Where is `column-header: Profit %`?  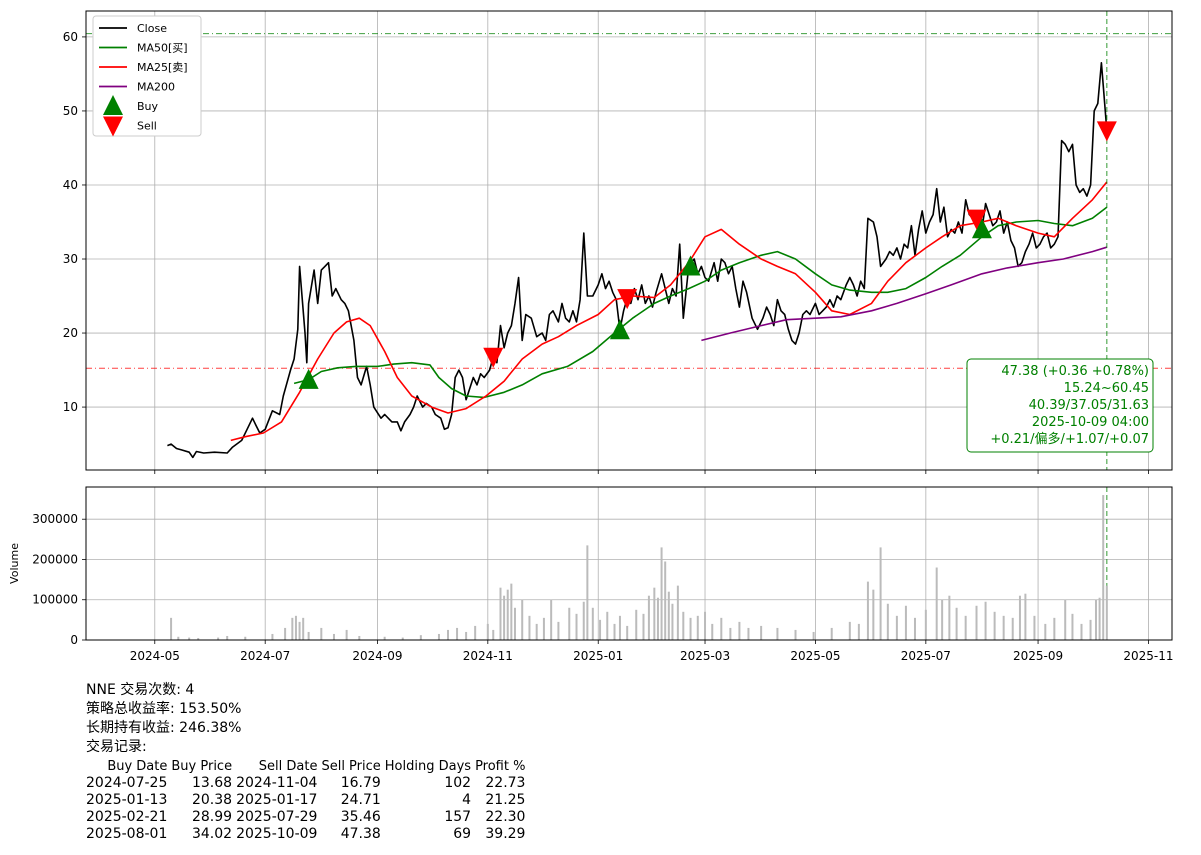 column-header: Profit % is located at coordinates (500, 766).